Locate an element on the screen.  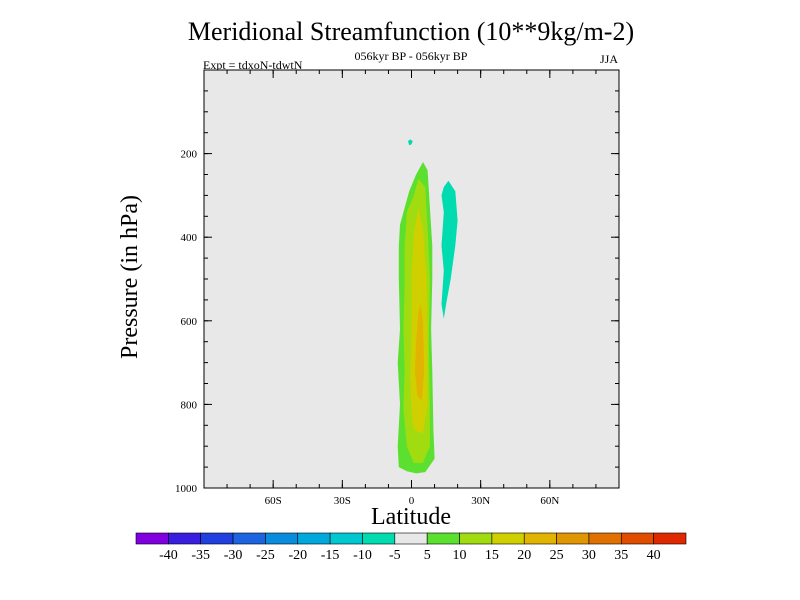
colorbar-label: -15 is located at coordinates (330, 555).